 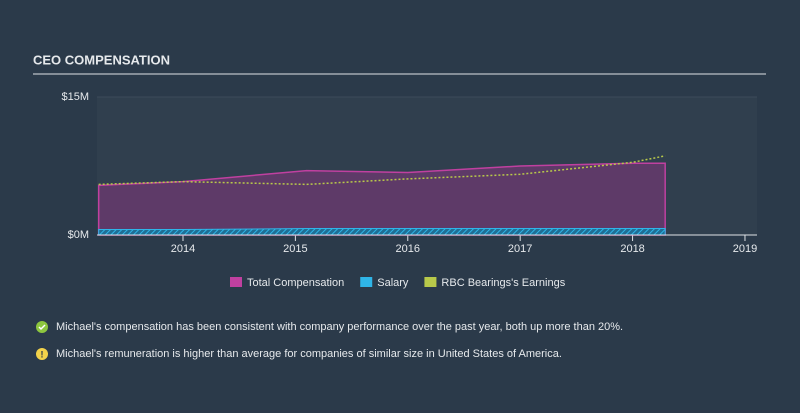 What do you see at coordinates (382, 232) in the screenshot?
I see `salary-area` at bounding box center [382, 232].